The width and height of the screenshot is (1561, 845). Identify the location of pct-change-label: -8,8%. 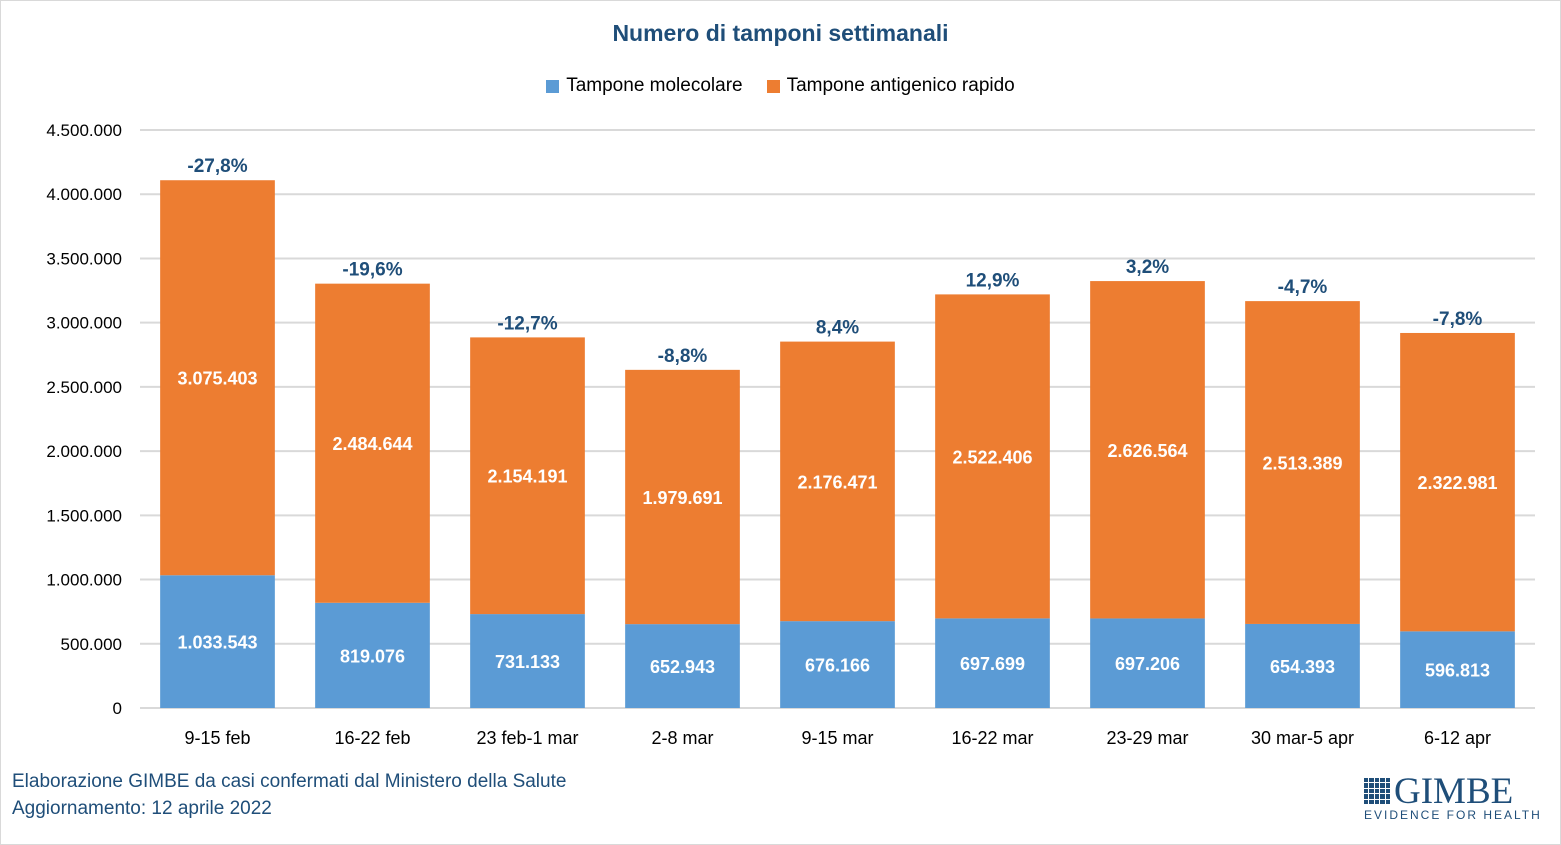
(683, 356).